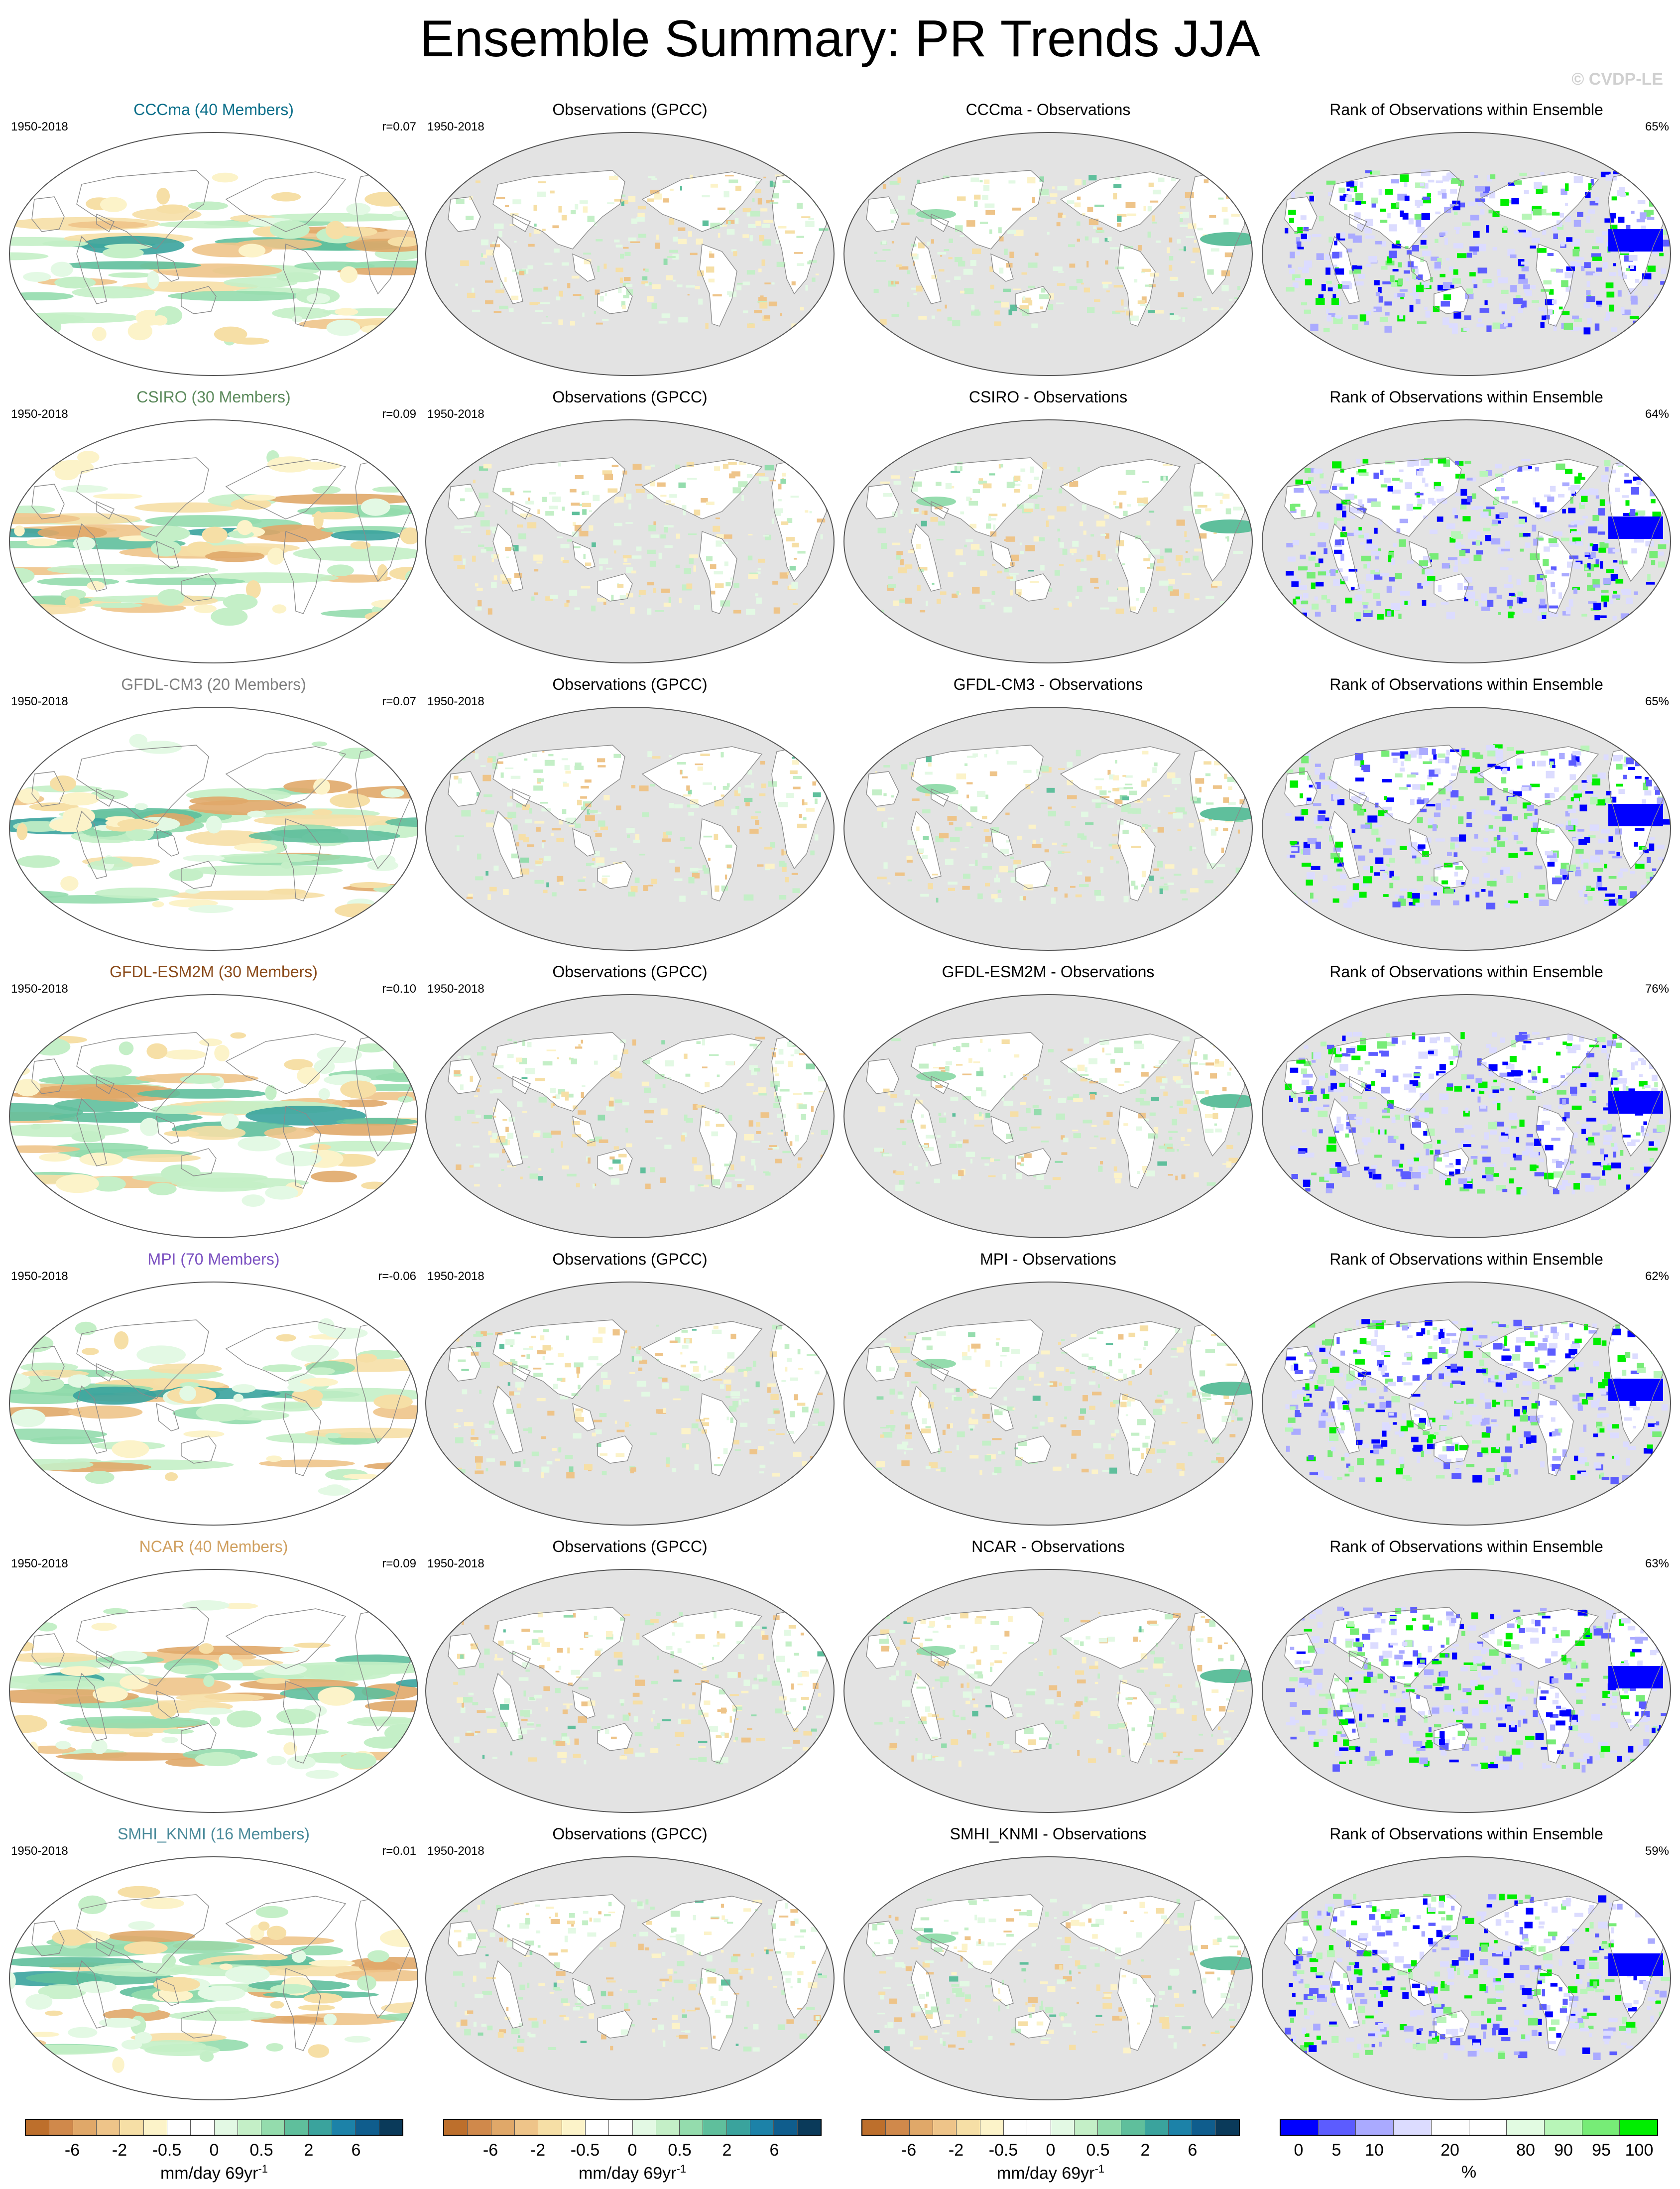  Describe the element at coordinates (490, 2150) in the screenshot. I see `colorbar-tick-label: -6` at that location.